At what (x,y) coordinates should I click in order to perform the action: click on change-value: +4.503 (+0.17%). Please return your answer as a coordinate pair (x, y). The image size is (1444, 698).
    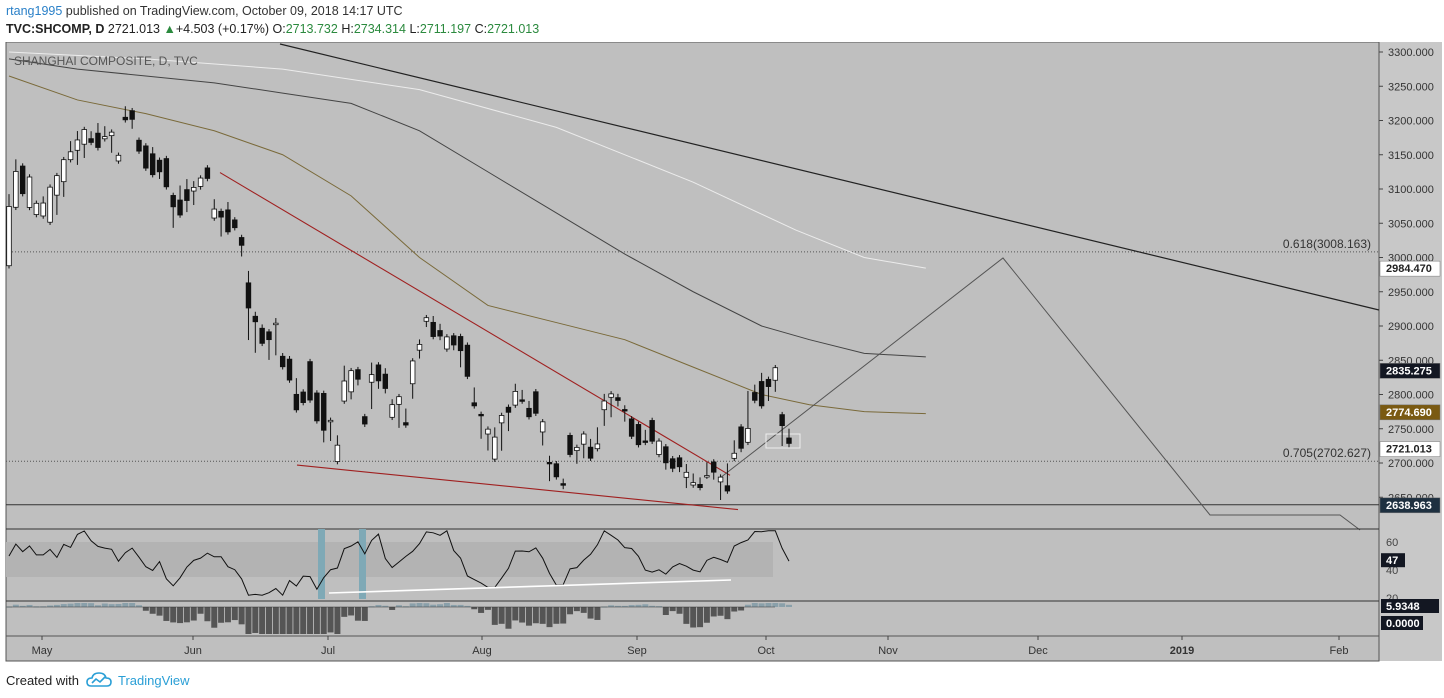
    Looking at the image, I should click on (222, 29).